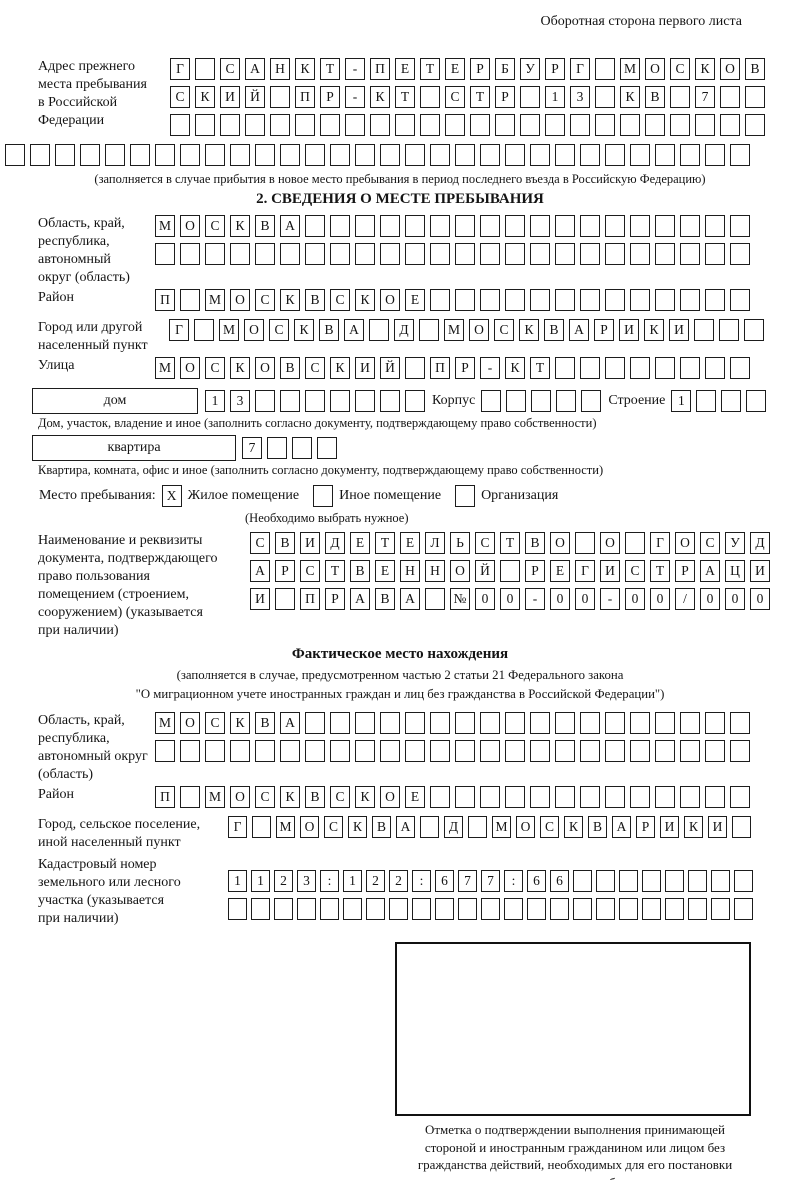  Describe the element at coordinates (735, 543) in the screenshot. I see `char-cell: У` at that location.